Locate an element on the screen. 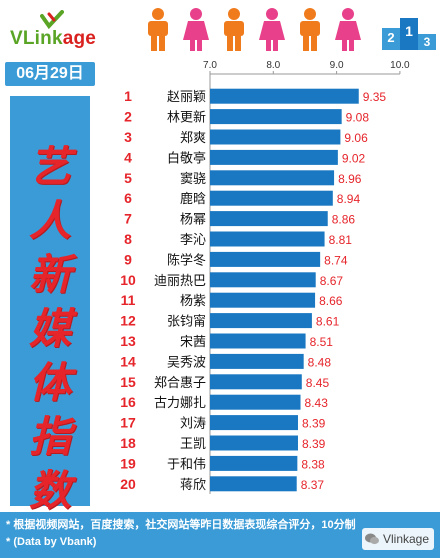 The height and width of the screenshot is (558, 440). name-label: 白敬亭 is located at coordinates (186, 157).